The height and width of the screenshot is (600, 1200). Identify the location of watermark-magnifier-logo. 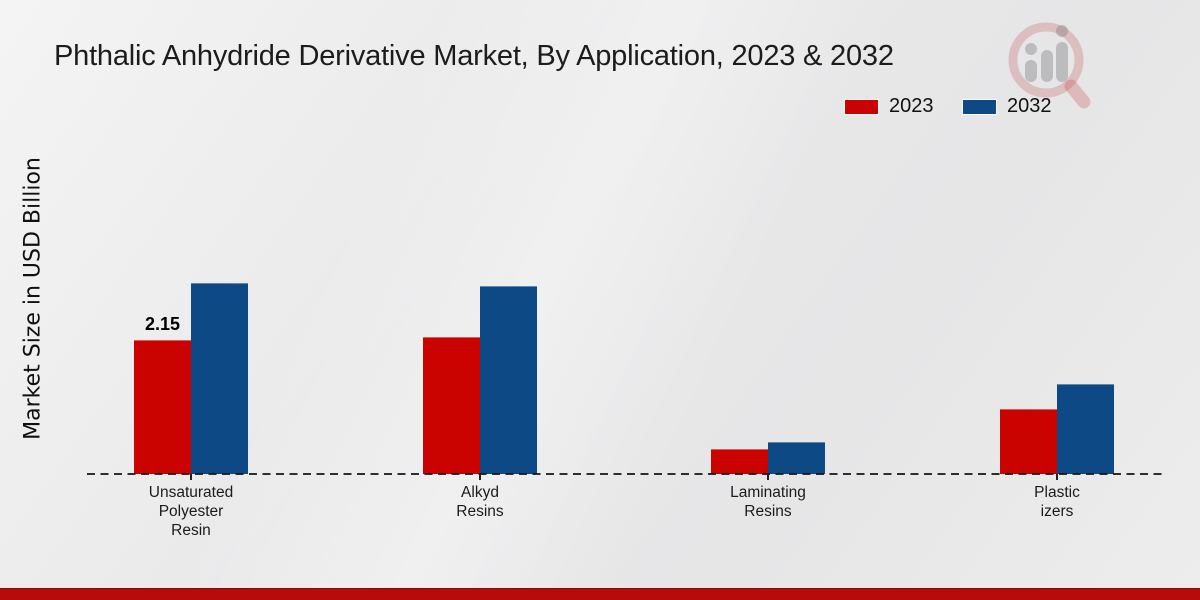
(1046, 68).